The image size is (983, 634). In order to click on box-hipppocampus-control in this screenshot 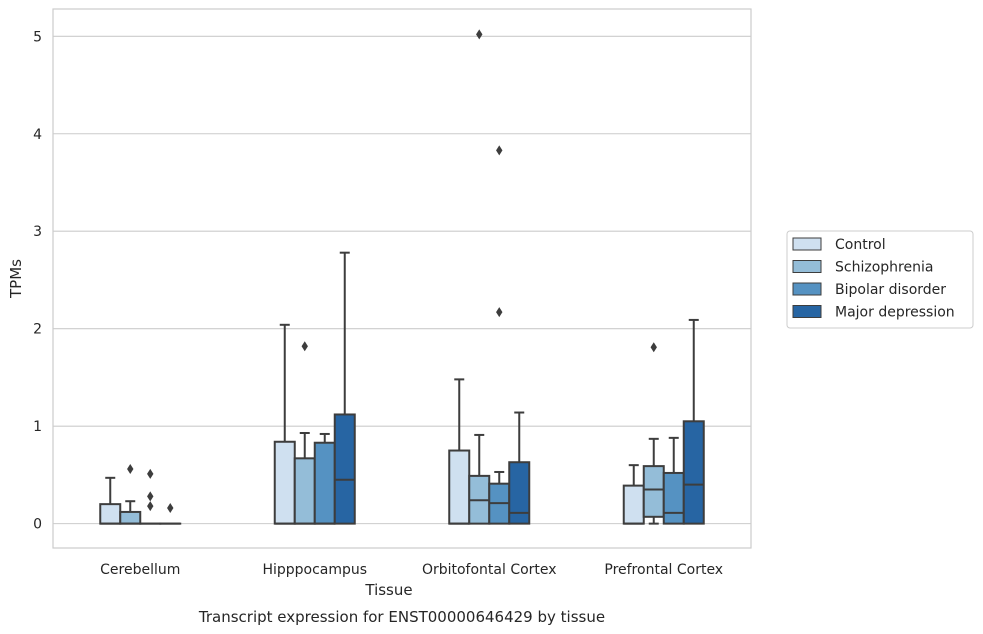, I will do `click(284, 424)`.